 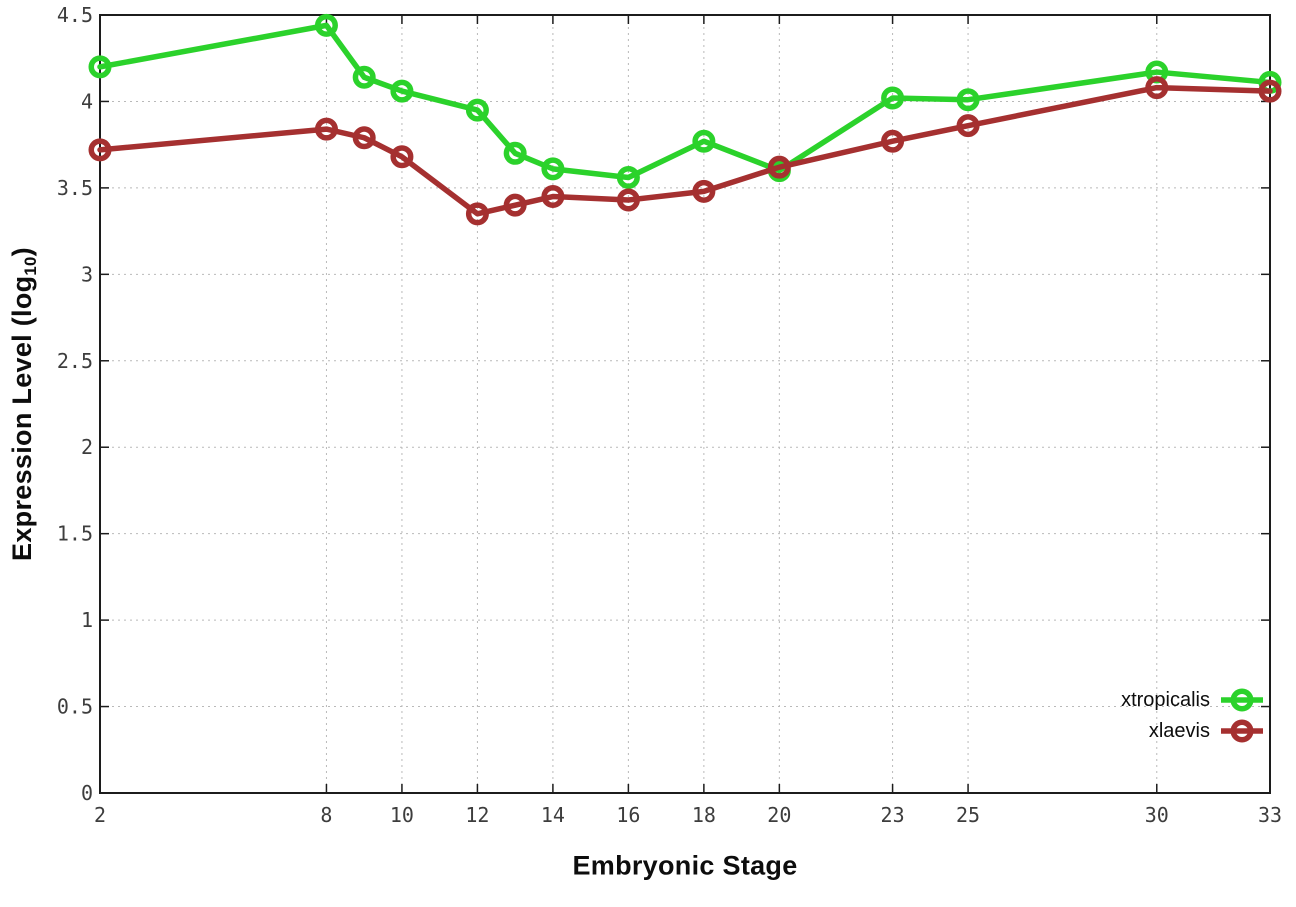 What do you see at coordinates (22, 418) in the screenshot?
I see `y-axis-title-text: Expression Level (log` at bounding box center [22, 418].